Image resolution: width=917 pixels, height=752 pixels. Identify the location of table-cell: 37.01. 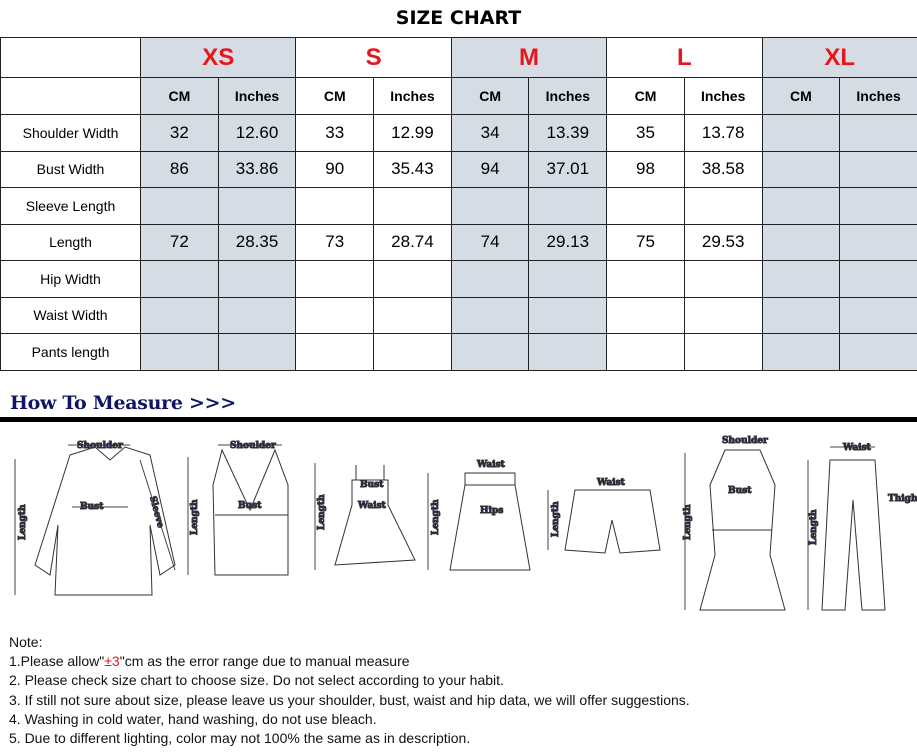
(568, 169).